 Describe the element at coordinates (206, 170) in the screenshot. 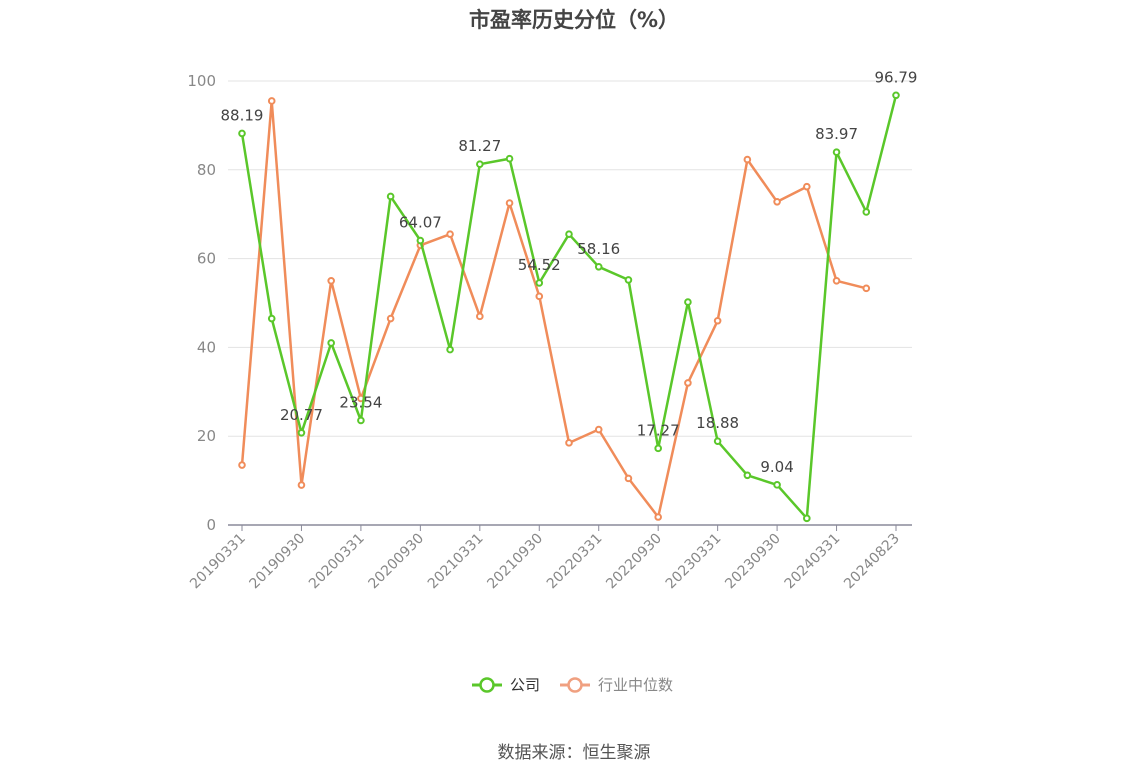

I see `y-tick-label: 80` at that location.